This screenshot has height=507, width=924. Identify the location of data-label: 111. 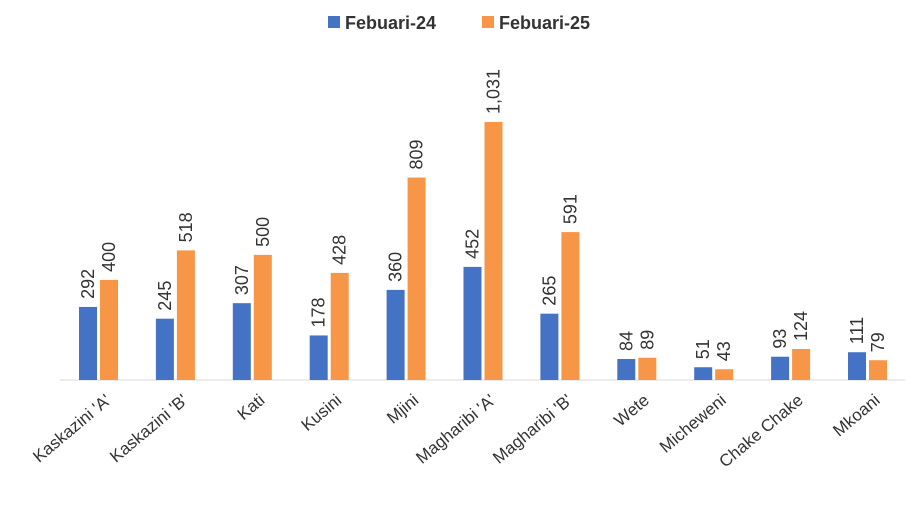
(857, 330).